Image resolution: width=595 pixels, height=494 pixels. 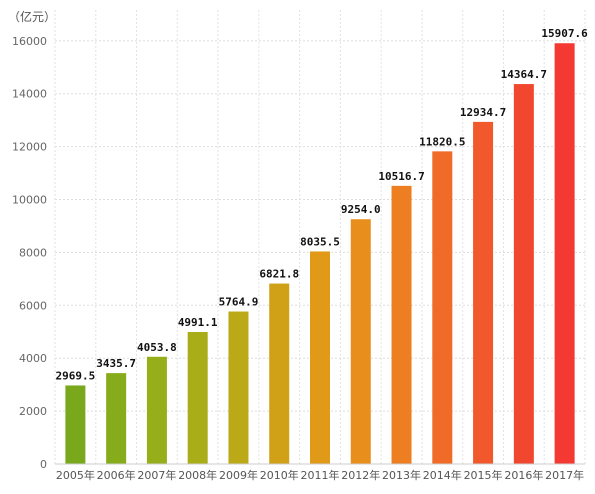 What do you see at coordinates (116, 475) in the screenshot?
I see `x-tick-label: 2006年` at bounding box center [116, 475].